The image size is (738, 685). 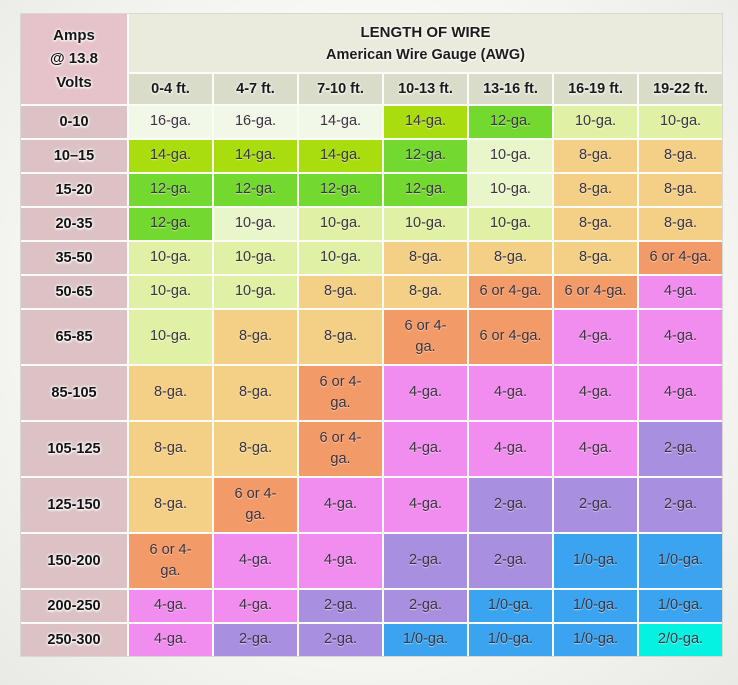 I want to click on gauge-cell-r8-c2: 6 or 4-ga., so click(x=340, y=449).